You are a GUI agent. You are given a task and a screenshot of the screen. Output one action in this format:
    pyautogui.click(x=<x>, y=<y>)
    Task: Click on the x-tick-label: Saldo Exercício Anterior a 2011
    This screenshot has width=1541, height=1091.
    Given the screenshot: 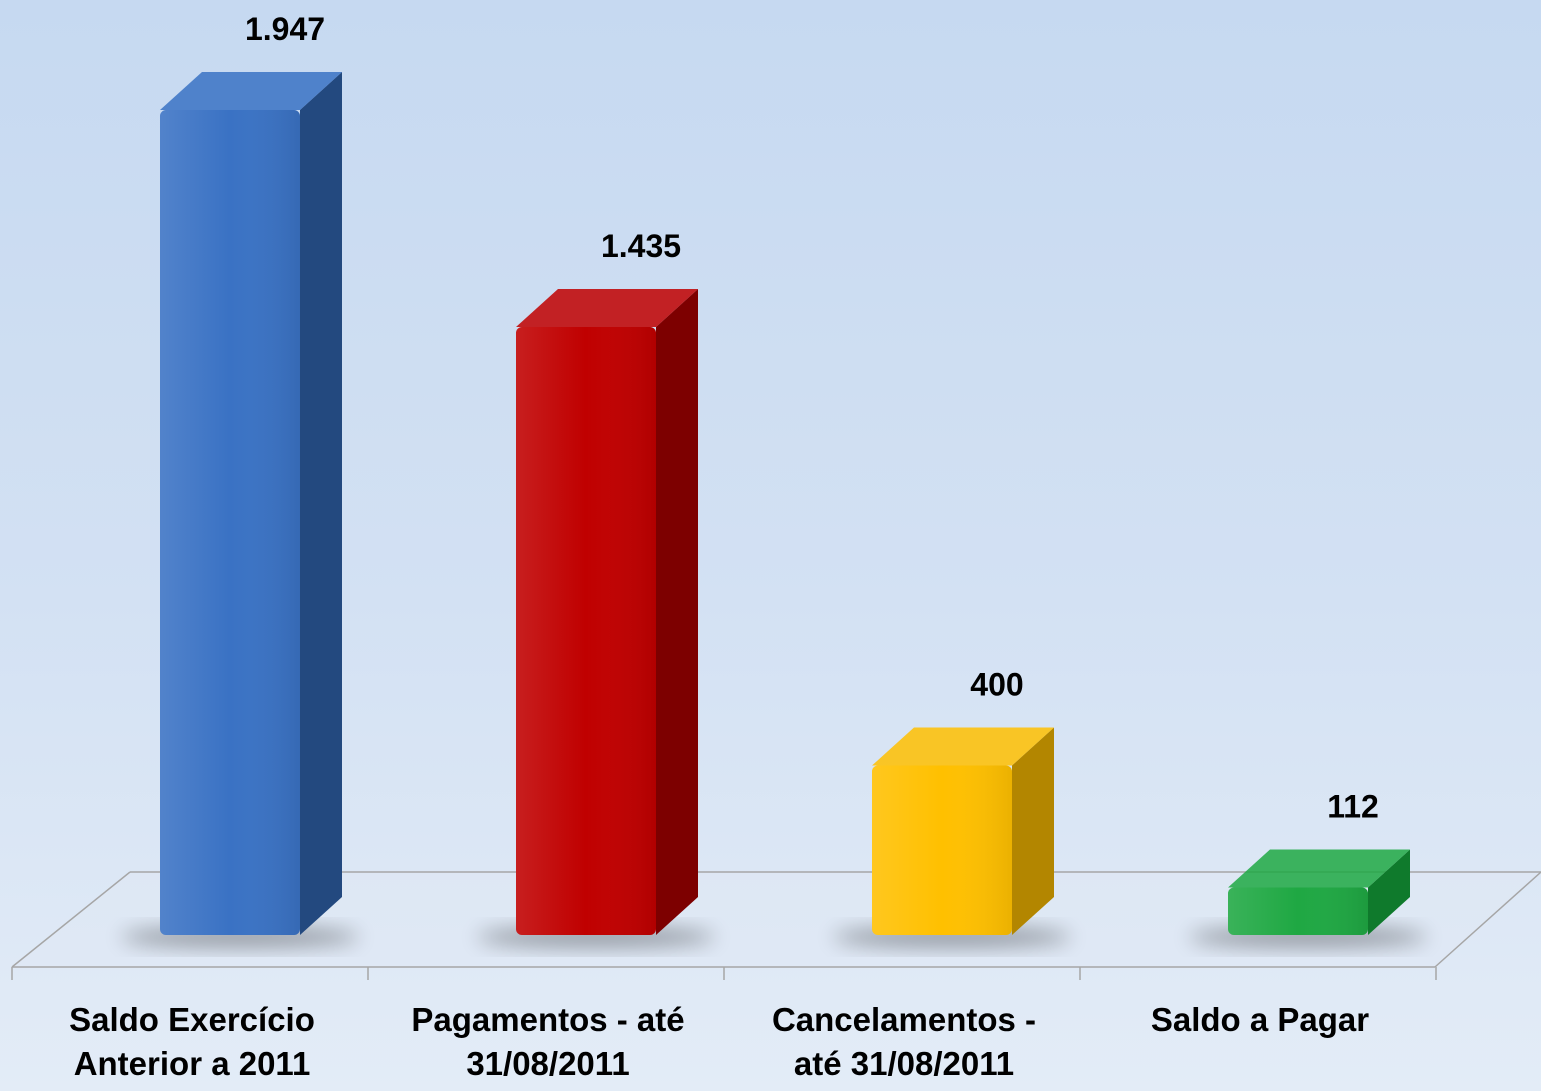 What is the action you would take?
    pyautogui.click(x=192, y=1041)
    